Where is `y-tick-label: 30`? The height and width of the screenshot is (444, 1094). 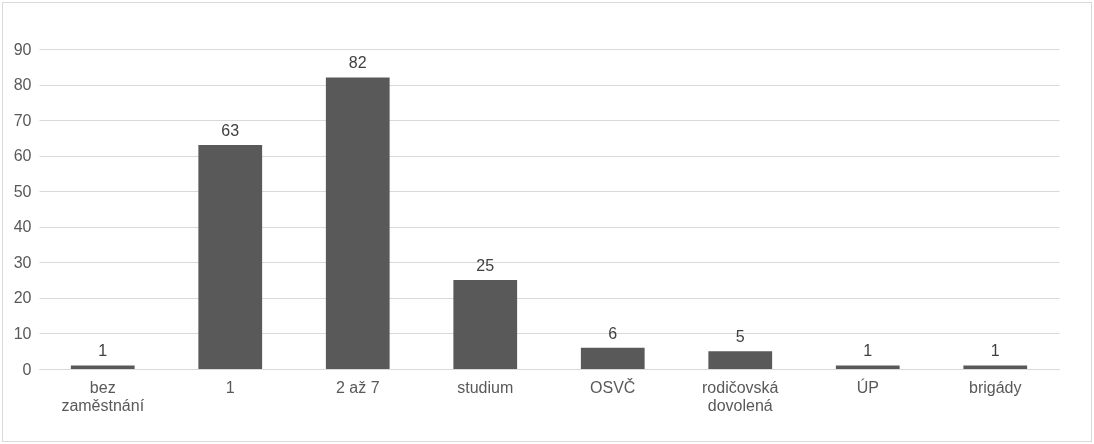 y-tick-label: 30 is located at coordinates (22, 262).